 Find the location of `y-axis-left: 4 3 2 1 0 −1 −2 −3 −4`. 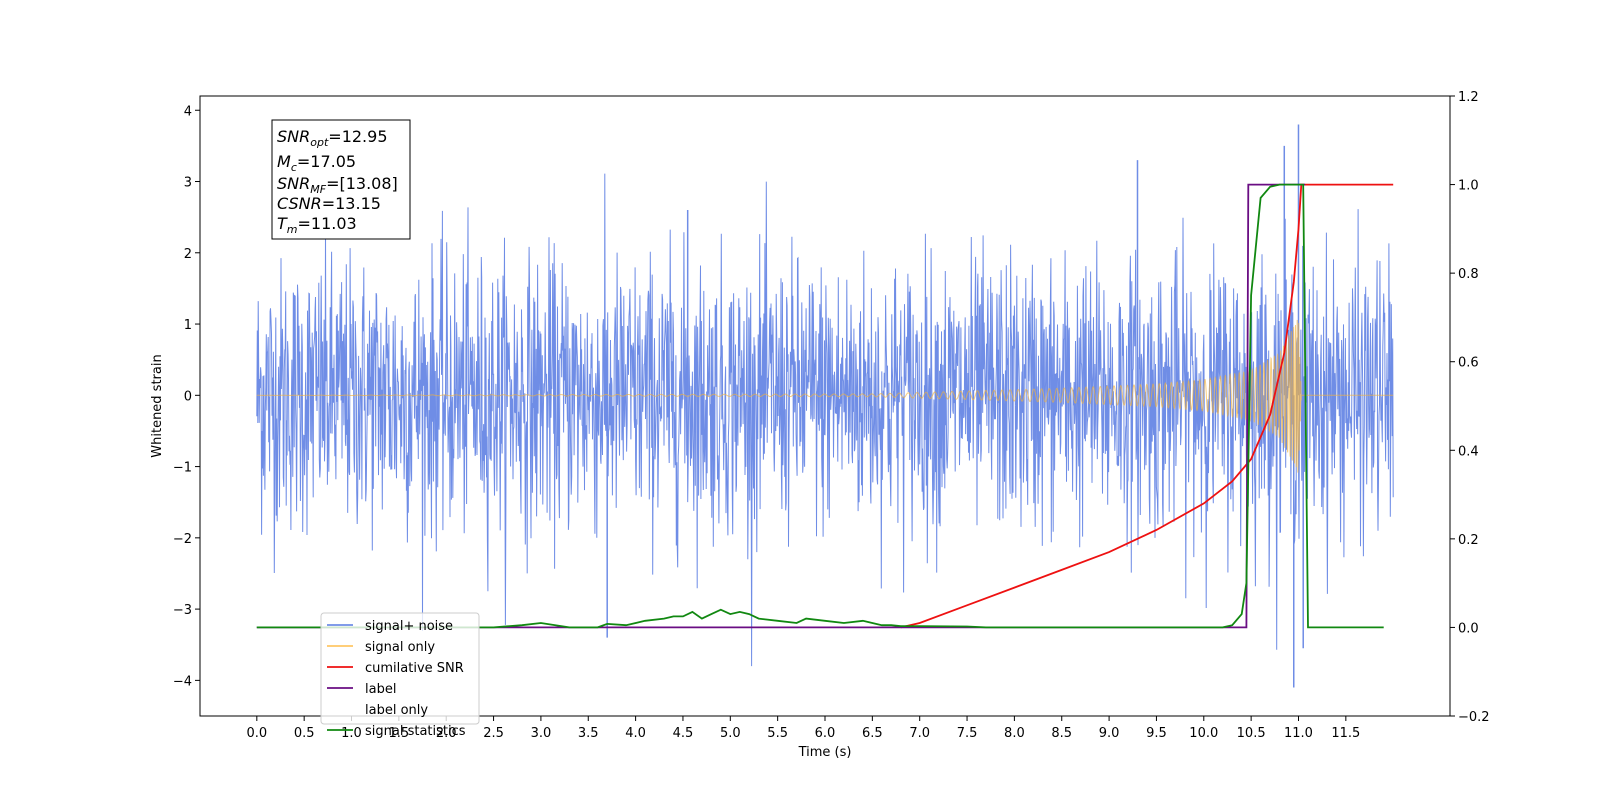

y-axis-left: 4 3 2 1 0 −1 −2 −3 −4 is located at coordinates (186, 396).